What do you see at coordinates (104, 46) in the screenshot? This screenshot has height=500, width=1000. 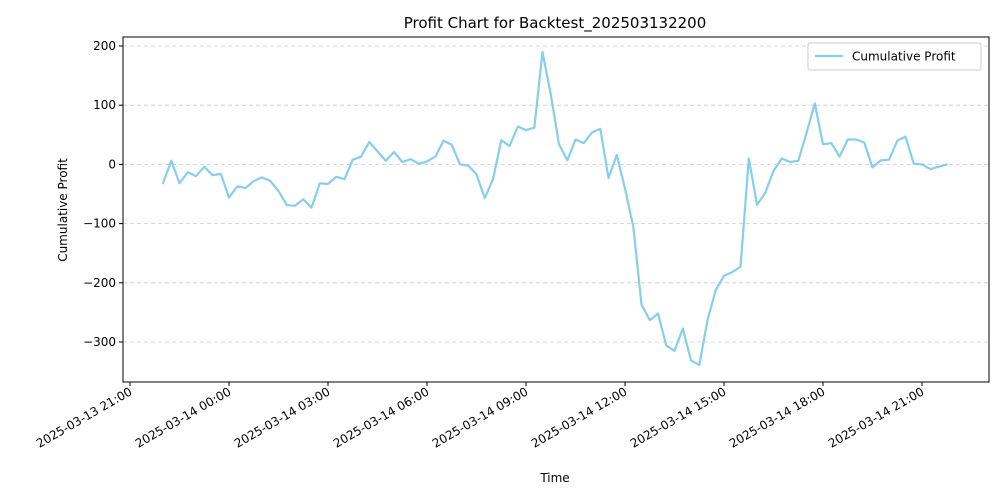 I see `y-tick-label: 200` at bounding box center [104, 46].